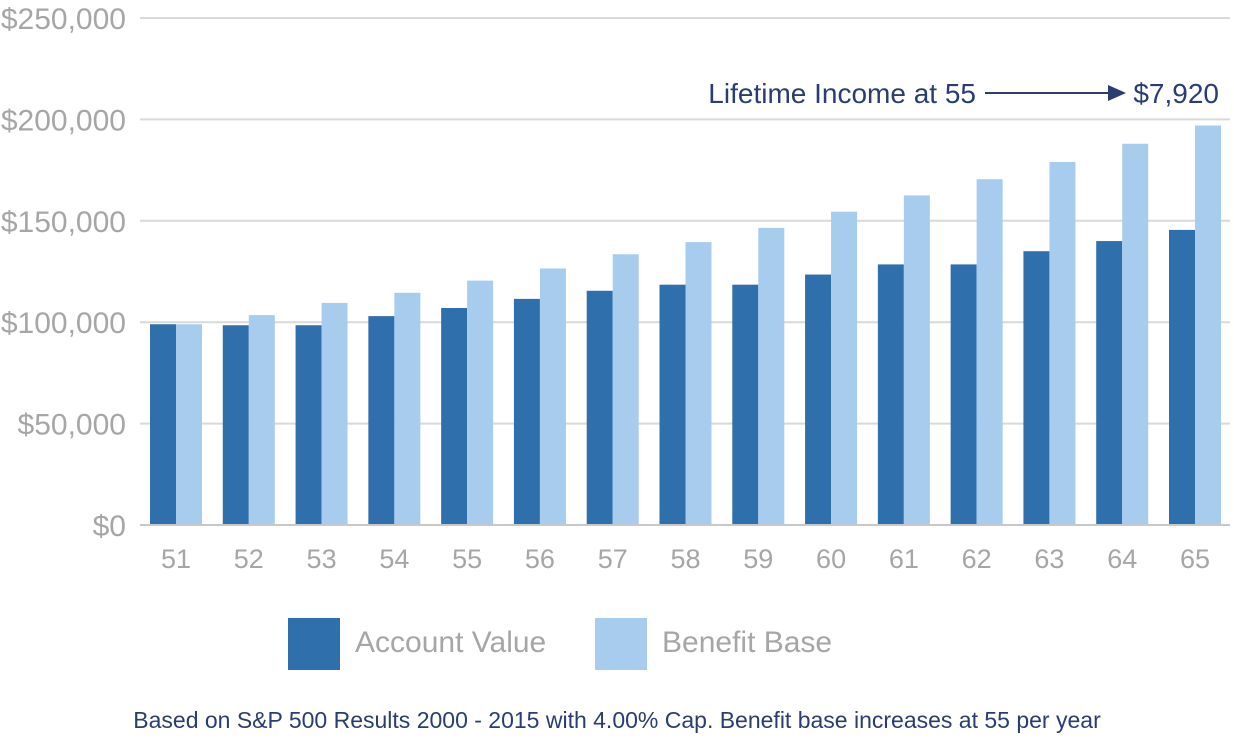 This screenshot has height=753, width=1234. What do you see at coordinates (322, 559) in the screenshot?
I see `x-tick-label: 53` at bounding box center [322, 559].